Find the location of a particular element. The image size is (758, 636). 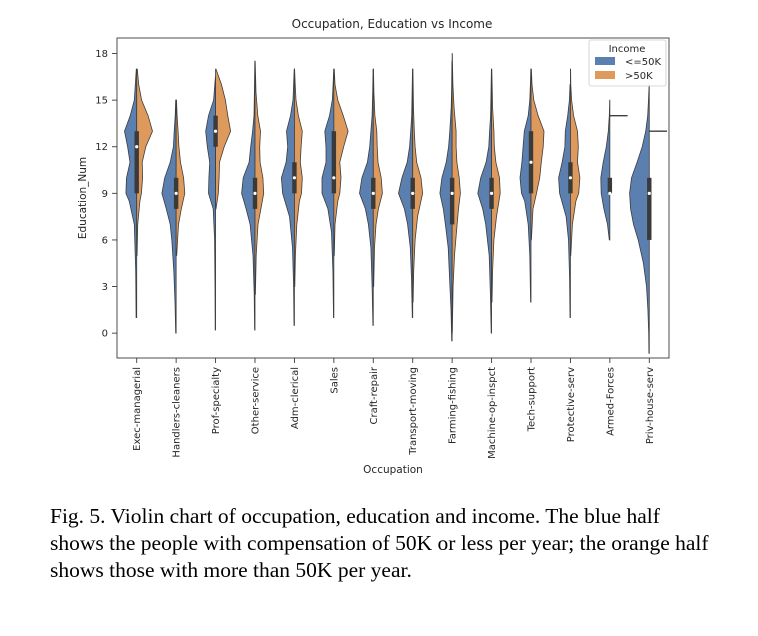

x-tick-label-machine-op-inspct: Machine-op-inspct is located at coordinates (492, 413).